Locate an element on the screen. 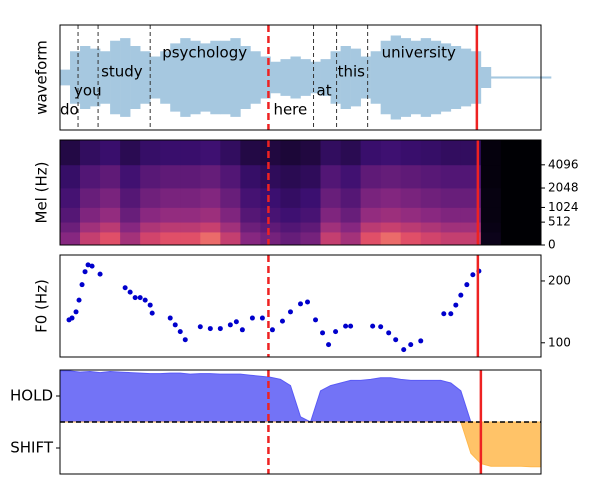 The image size is (600, 500). y-axis-label: Mel (Hz) is located at coordinates (42, 193).